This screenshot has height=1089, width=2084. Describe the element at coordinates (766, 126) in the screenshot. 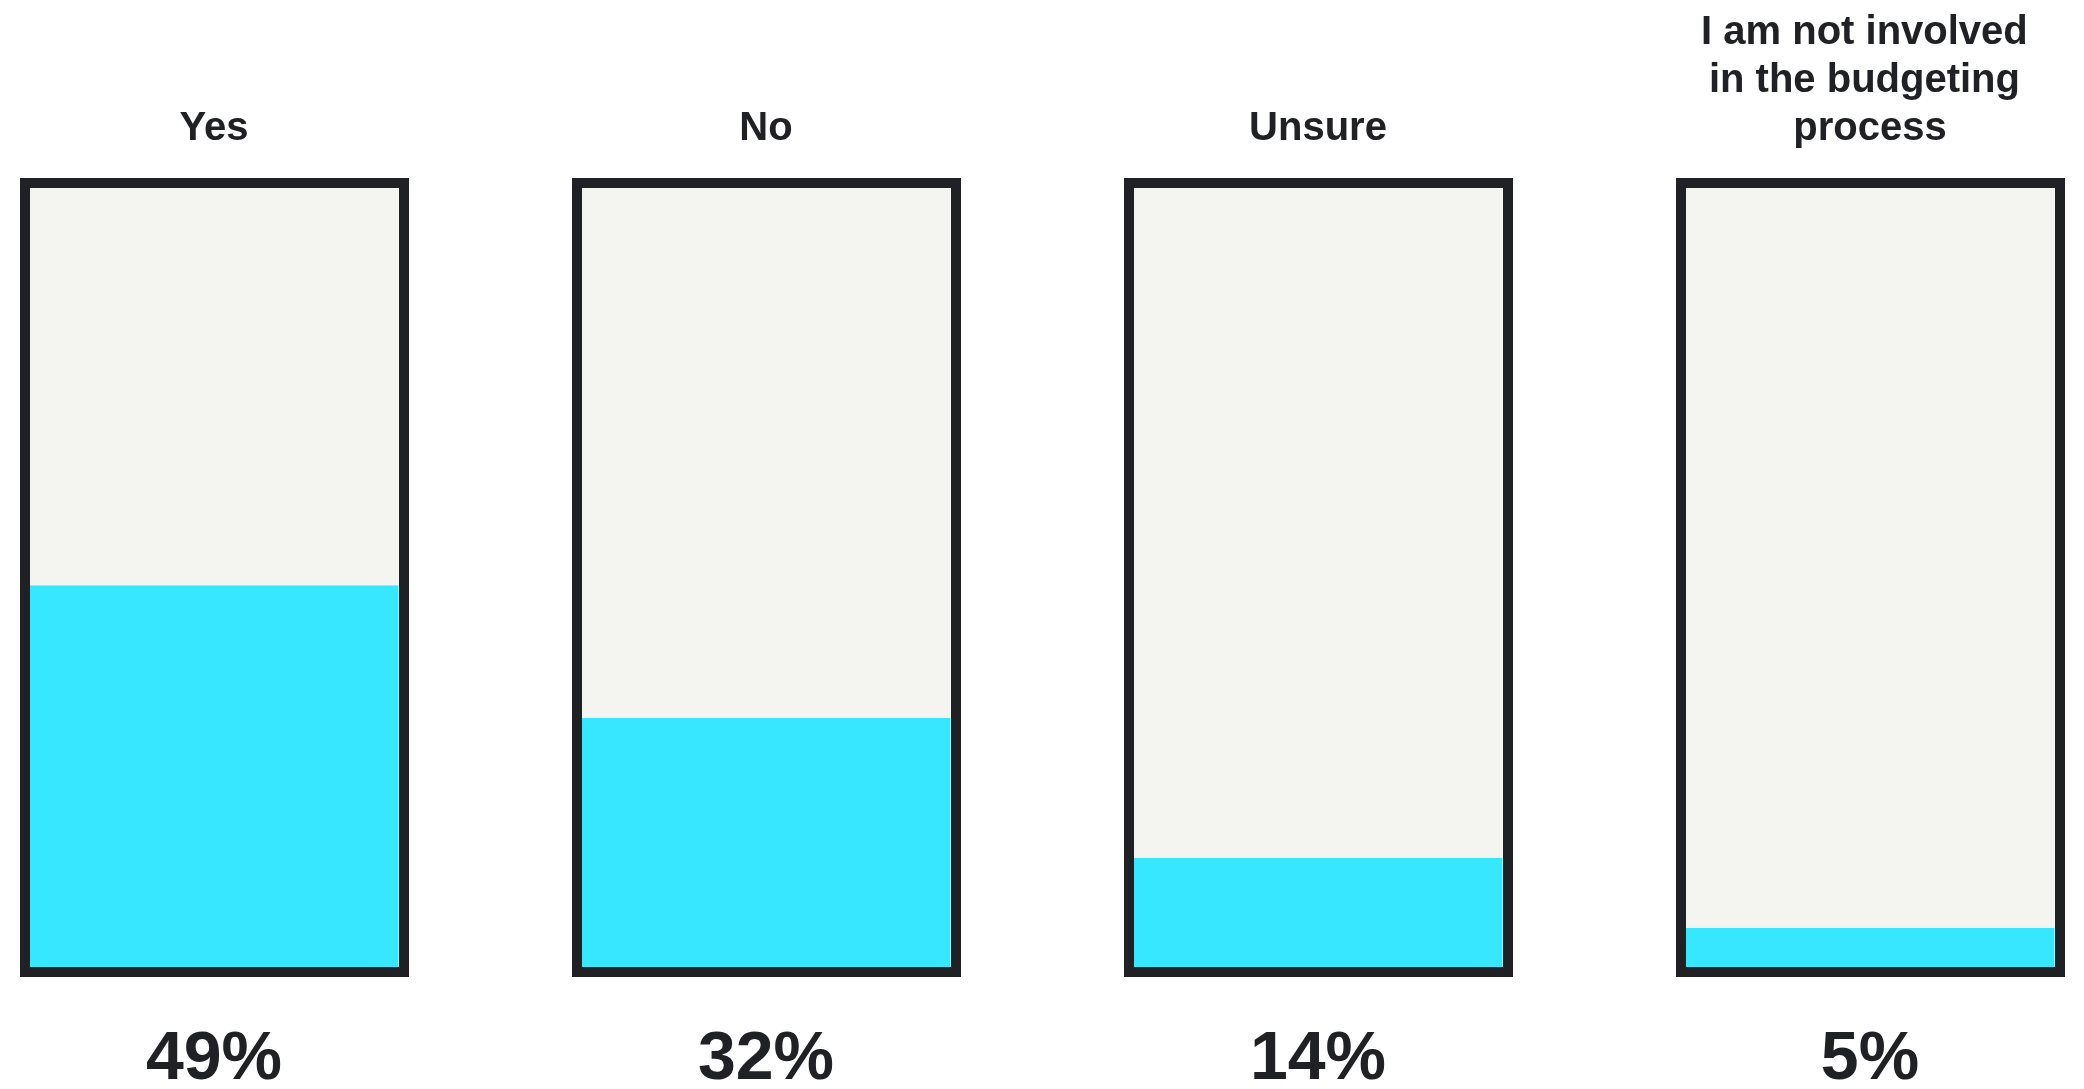

I see `x-tick-label: No` at that location.